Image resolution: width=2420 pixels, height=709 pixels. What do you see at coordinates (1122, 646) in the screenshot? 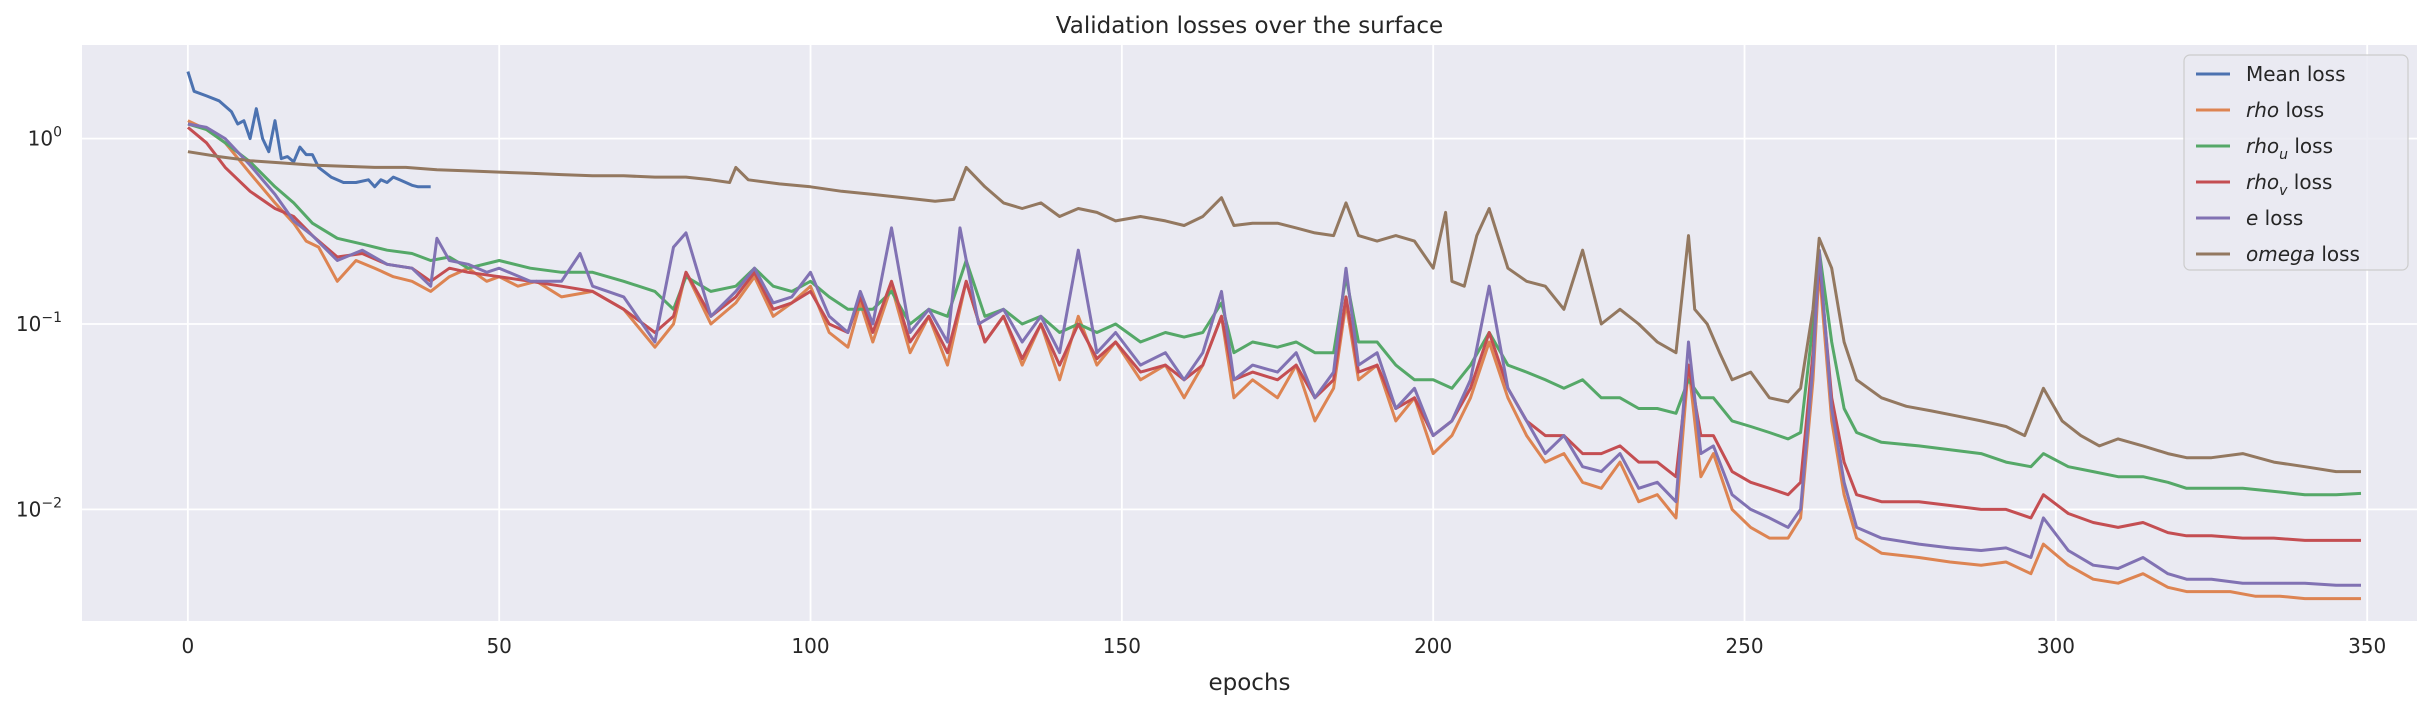
I see `x-tick-label: 150` at bounding box center [1122, 646].